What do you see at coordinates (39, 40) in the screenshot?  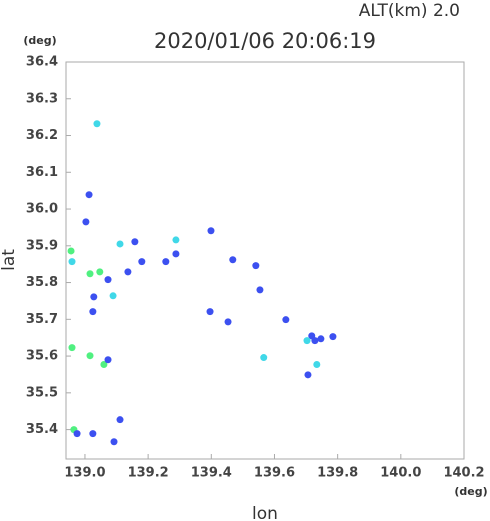 I see `y-unit: (deg)` at bounding box center [39, 40].